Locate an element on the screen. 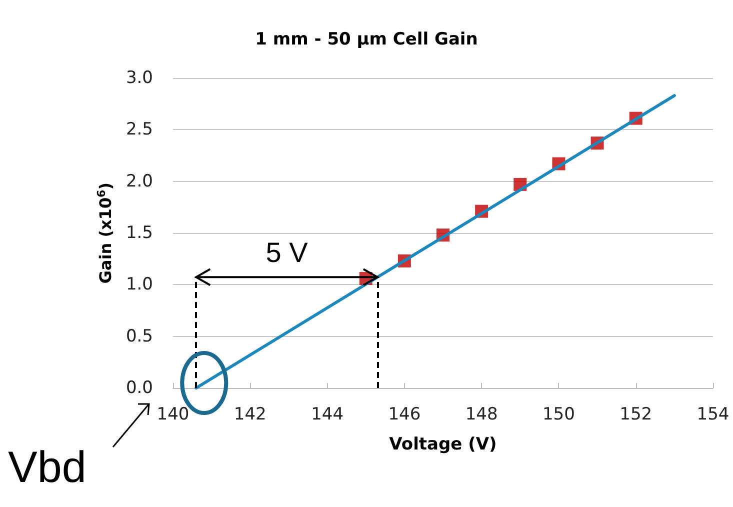 The image size is (733, 507). y-axis-title: Gain (x106) is located at coordinates (105, 233).